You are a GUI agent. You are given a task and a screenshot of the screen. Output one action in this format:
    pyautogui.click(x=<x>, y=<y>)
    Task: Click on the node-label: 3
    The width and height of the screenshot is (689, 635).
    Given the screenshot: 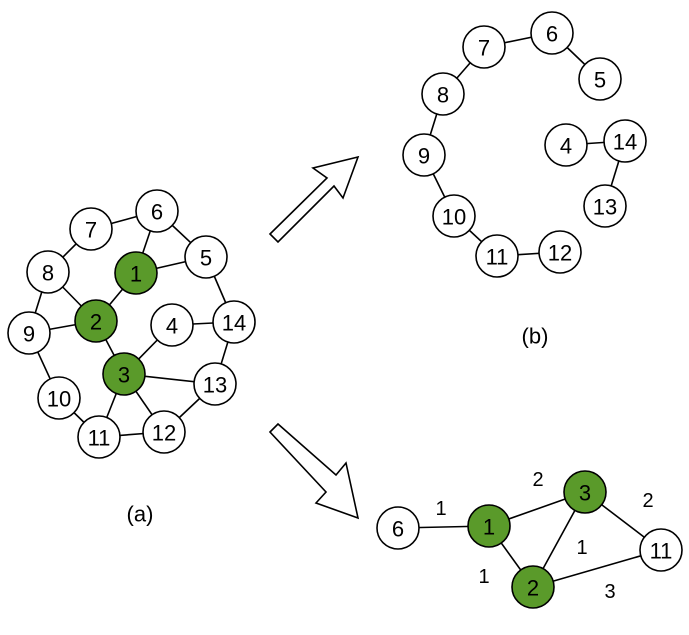 What is the action you would take?
    pyautogui.click(x=585, y=493)
    